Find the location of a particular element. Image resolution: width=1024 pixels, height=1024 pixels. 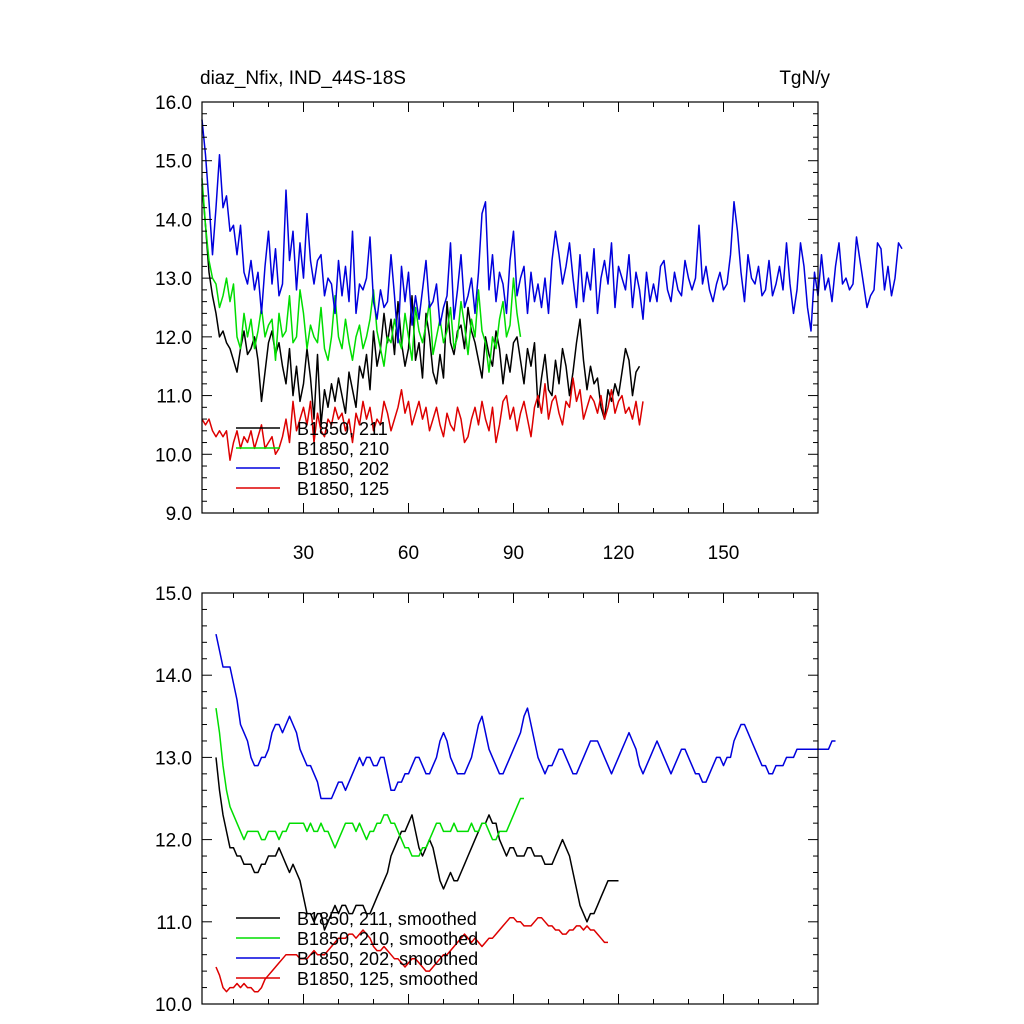

y-tick-label: 16.0 is located at coordinates (173, 103).